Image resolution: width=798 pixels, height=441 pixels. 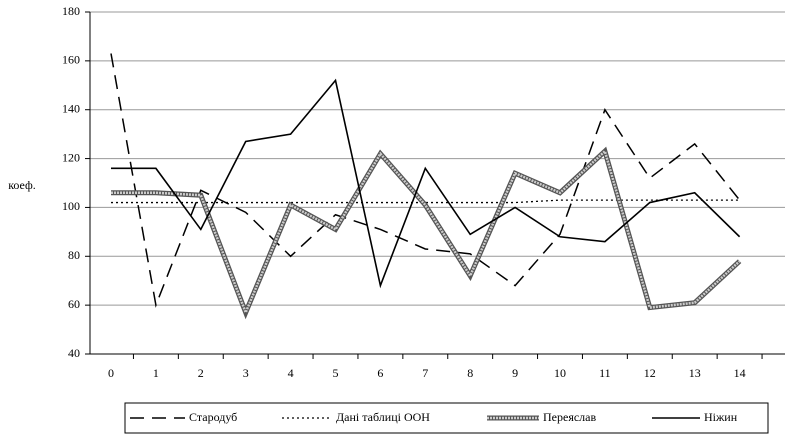 I want to click on y-tick-label: 40, so click(x=74, y=353).